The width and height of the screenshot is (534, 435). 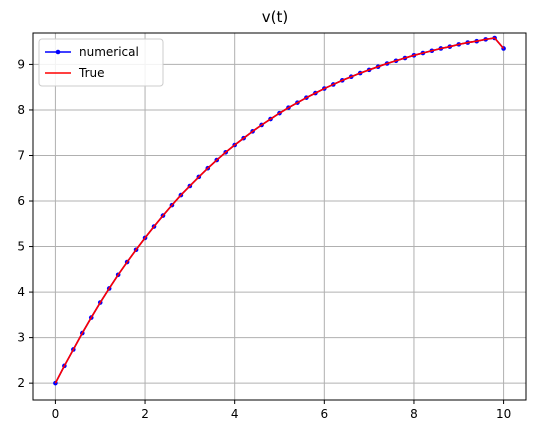 I want to click on x-tick-label: 6, so click(x=324, y=414).